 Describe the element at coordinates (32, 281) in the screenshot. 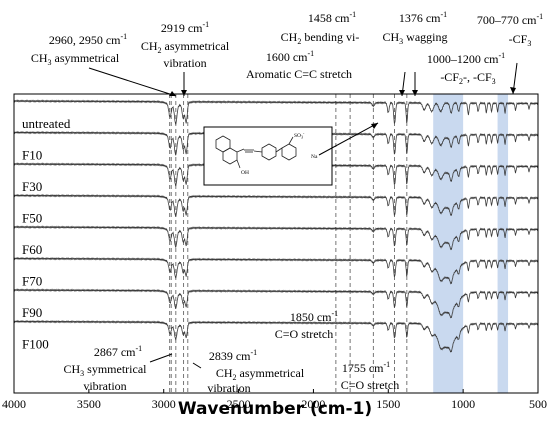

I see `series-label-F70: F70` at that location.